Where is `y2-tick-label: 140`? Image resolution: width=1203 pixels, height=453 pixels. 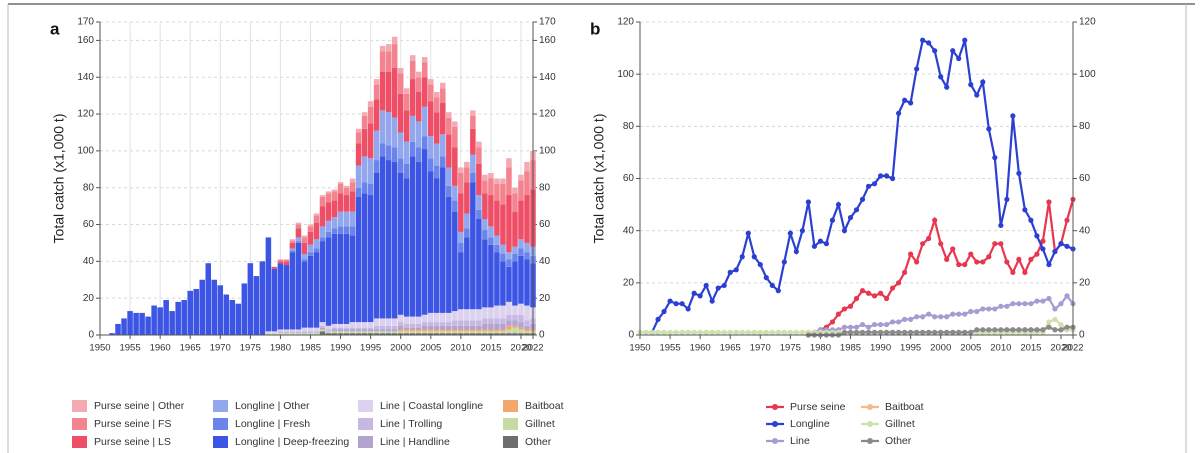 y2-tick-label: 140 is located at coordinates (547, 77).